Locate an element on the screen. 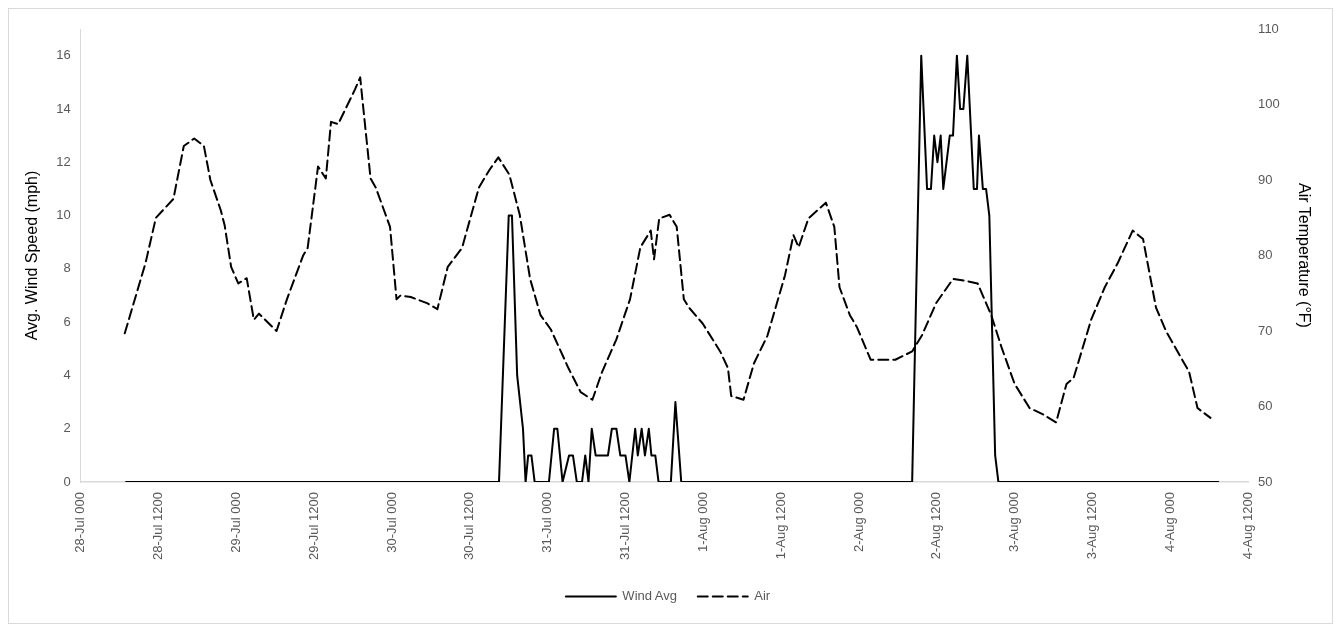 This screenshot has height=632, width=1341. x-tick-label: 28-Jul 1200 is located at coordinates (158, 526).